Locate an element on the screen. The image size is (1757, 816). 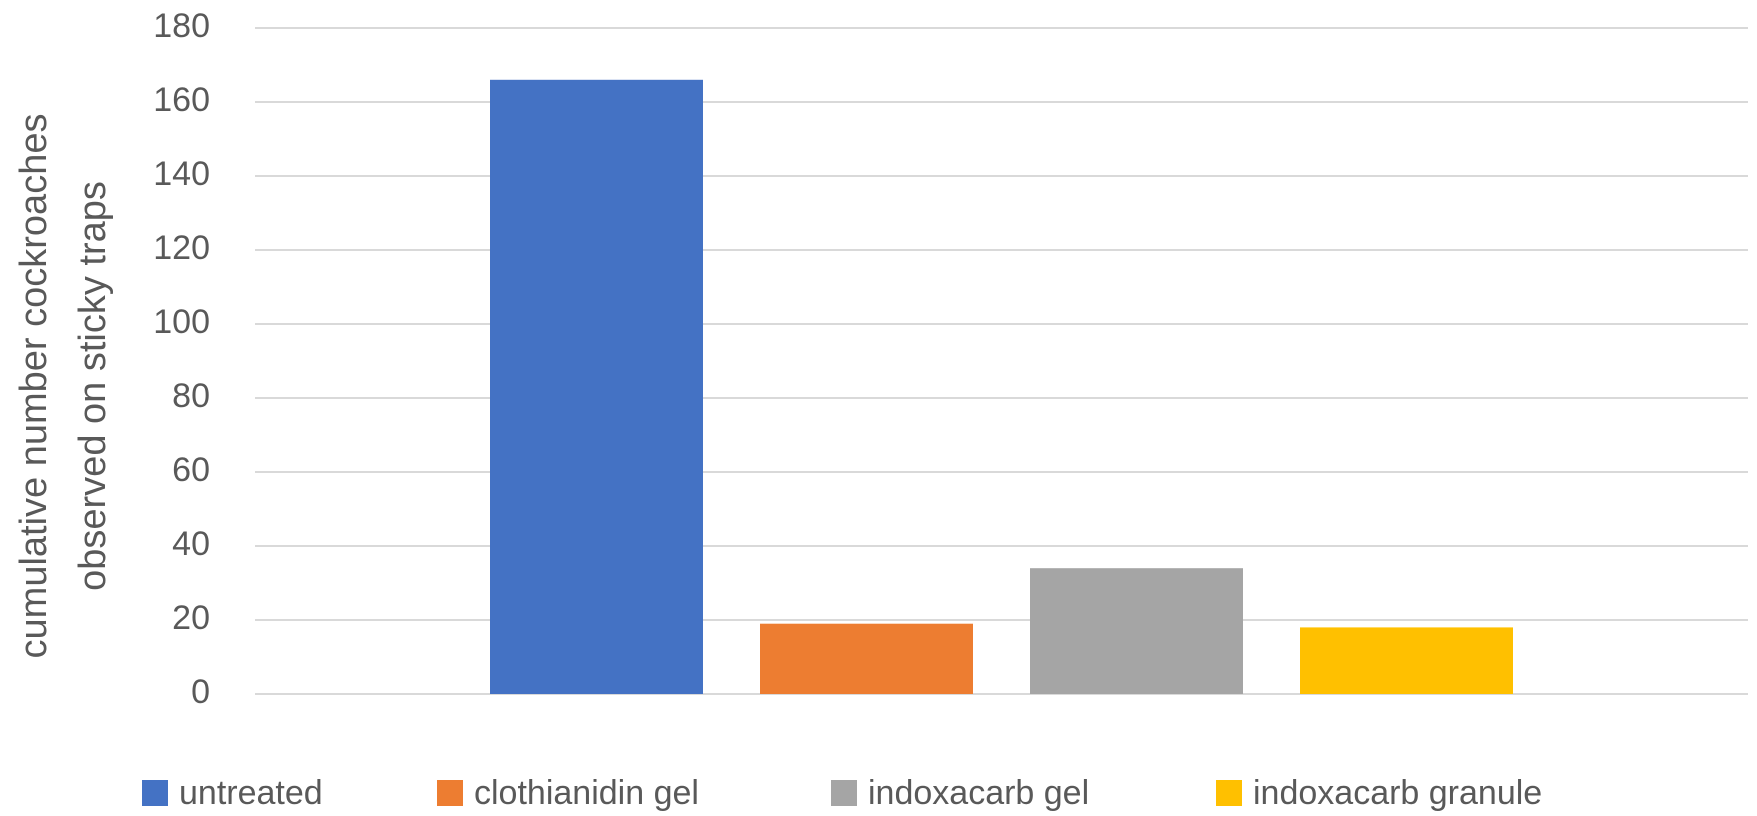
y-tick-label: 140 is located at coordinates (181, 174).